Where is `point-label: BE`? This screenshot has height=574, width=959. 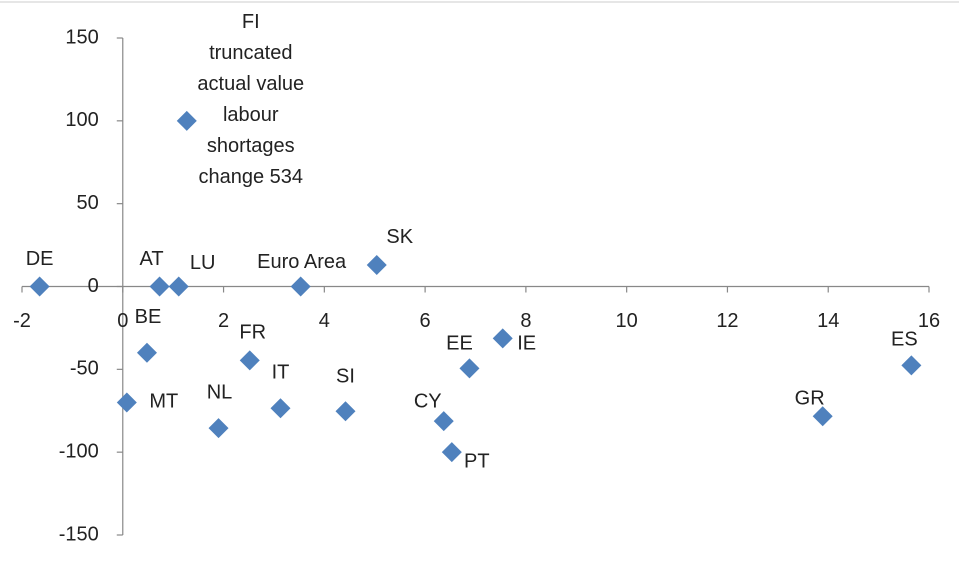
point-label: BE is located at coordinates (148, 317).